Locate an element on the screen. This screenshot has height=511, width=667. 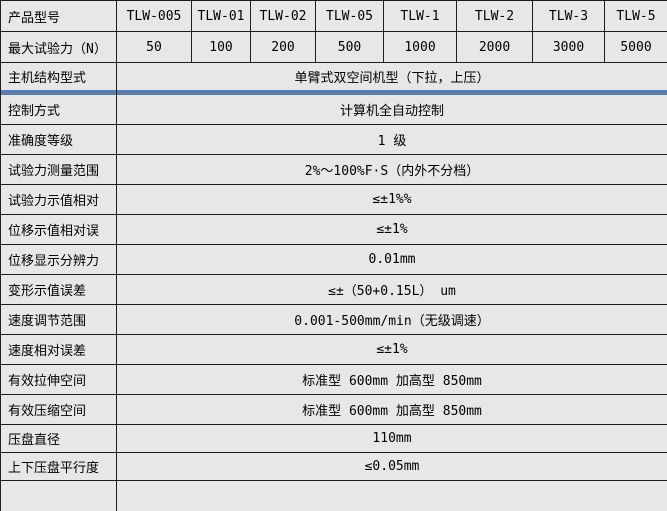
row-label: 控制方式 is located at coordinates (59, 110).